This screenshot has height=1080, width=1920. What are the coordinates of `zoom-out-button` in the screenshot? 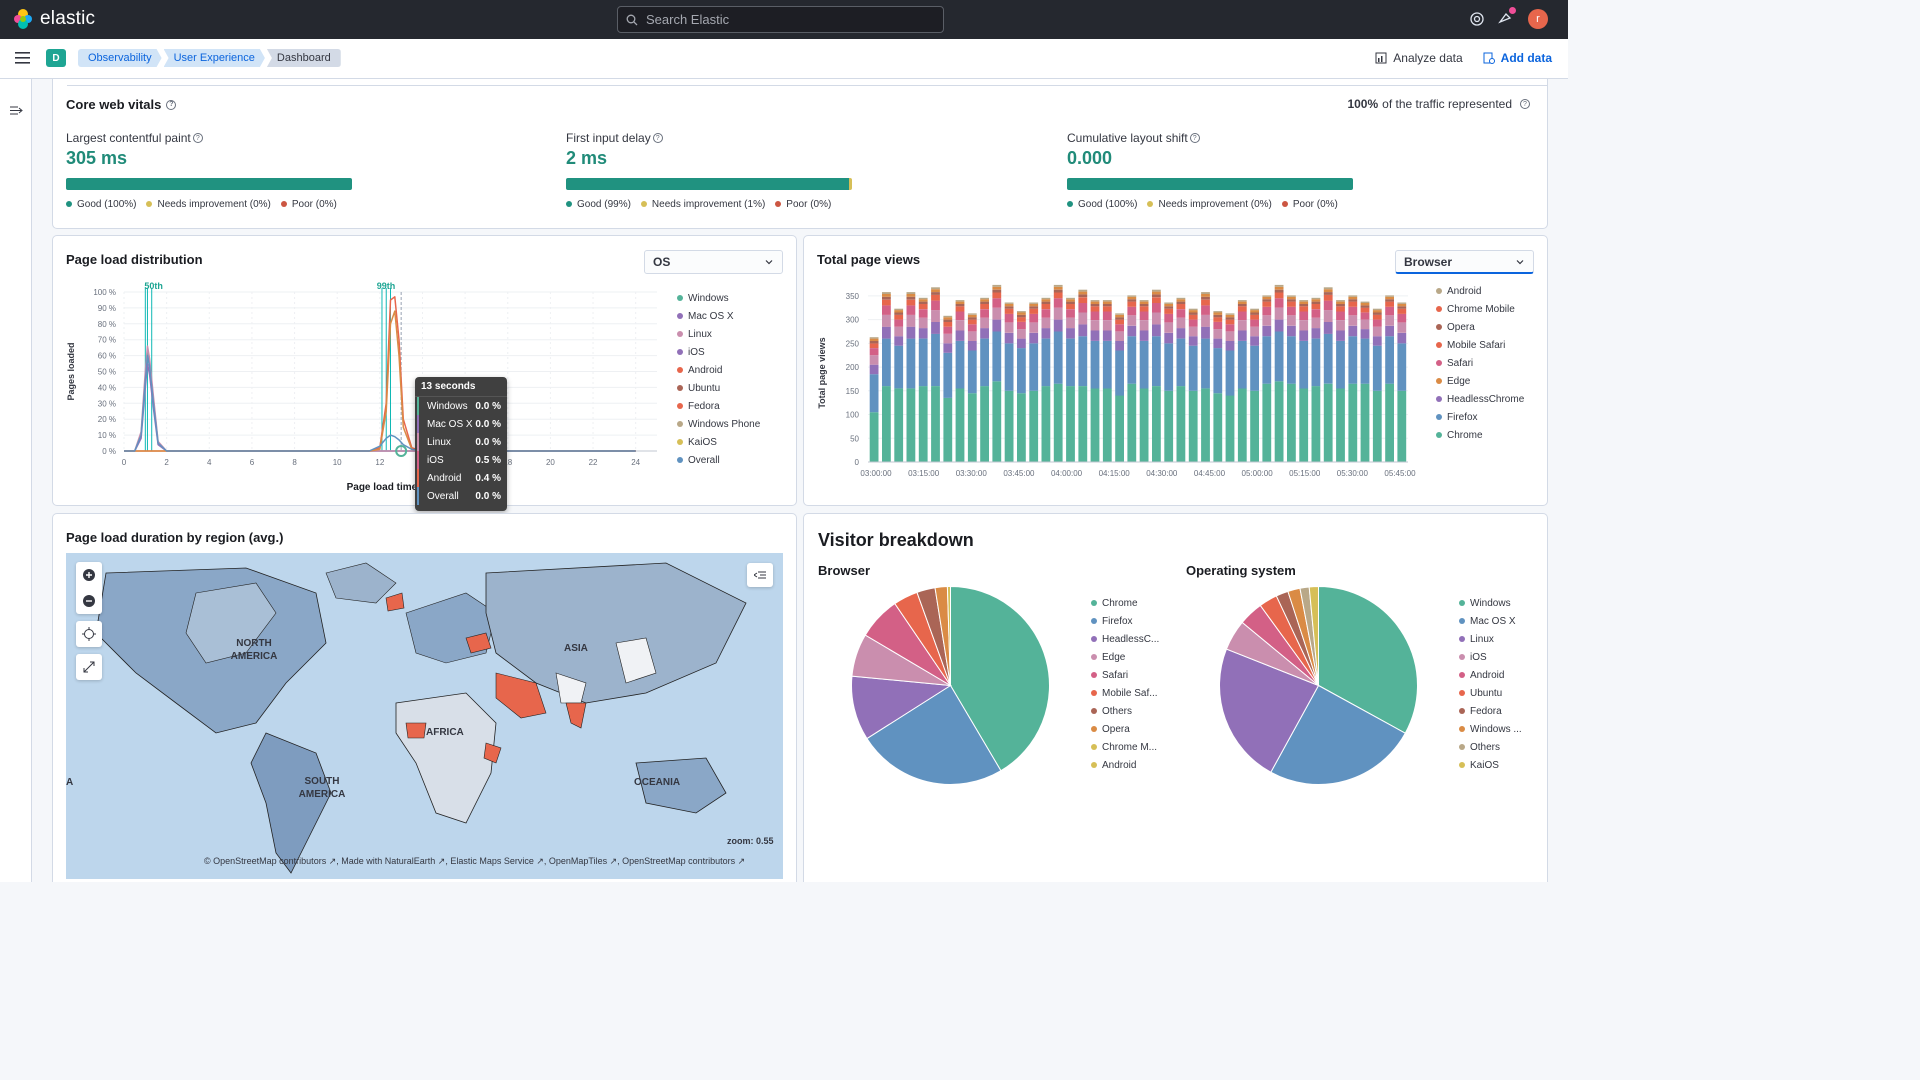 It's located at (89, 601).